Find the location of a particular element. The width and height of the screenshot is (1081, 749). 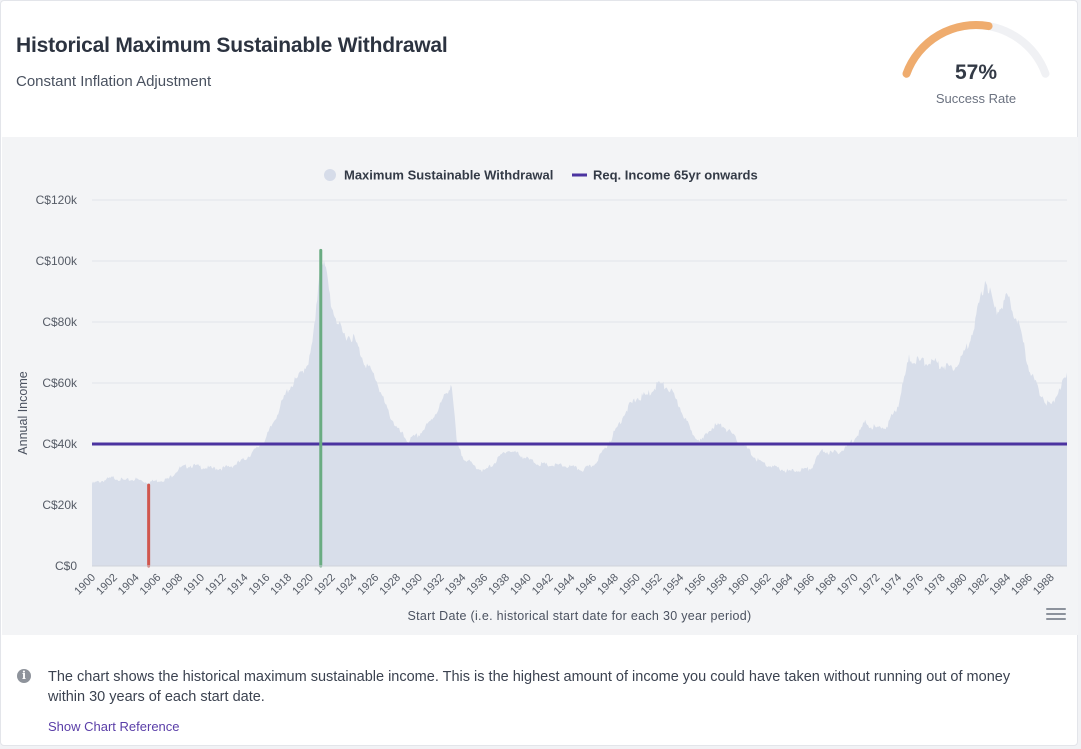

x-tick-label: 1908 is located at coordinates (172, 585).